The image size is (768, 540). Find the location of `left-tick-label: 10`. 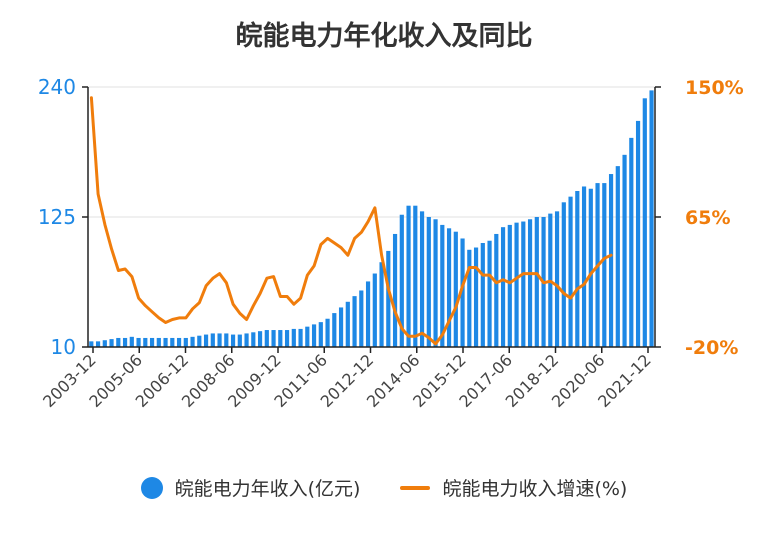

left-tick-label: 10 is located at coordinates (63, 347).